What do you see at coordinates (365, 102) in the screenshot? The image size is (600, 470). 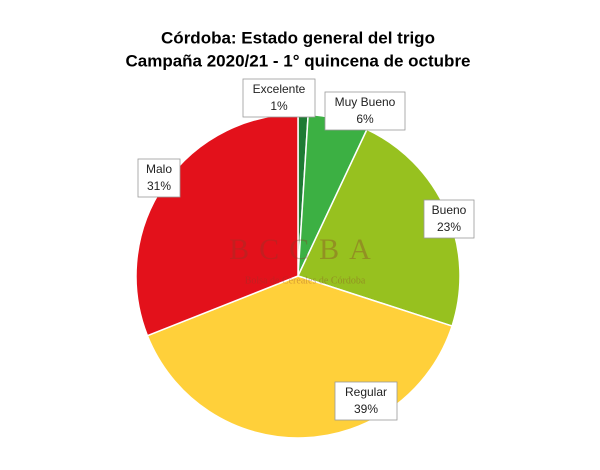 I see `category-label: Muy Bueno` at bounding box center [365, 102].